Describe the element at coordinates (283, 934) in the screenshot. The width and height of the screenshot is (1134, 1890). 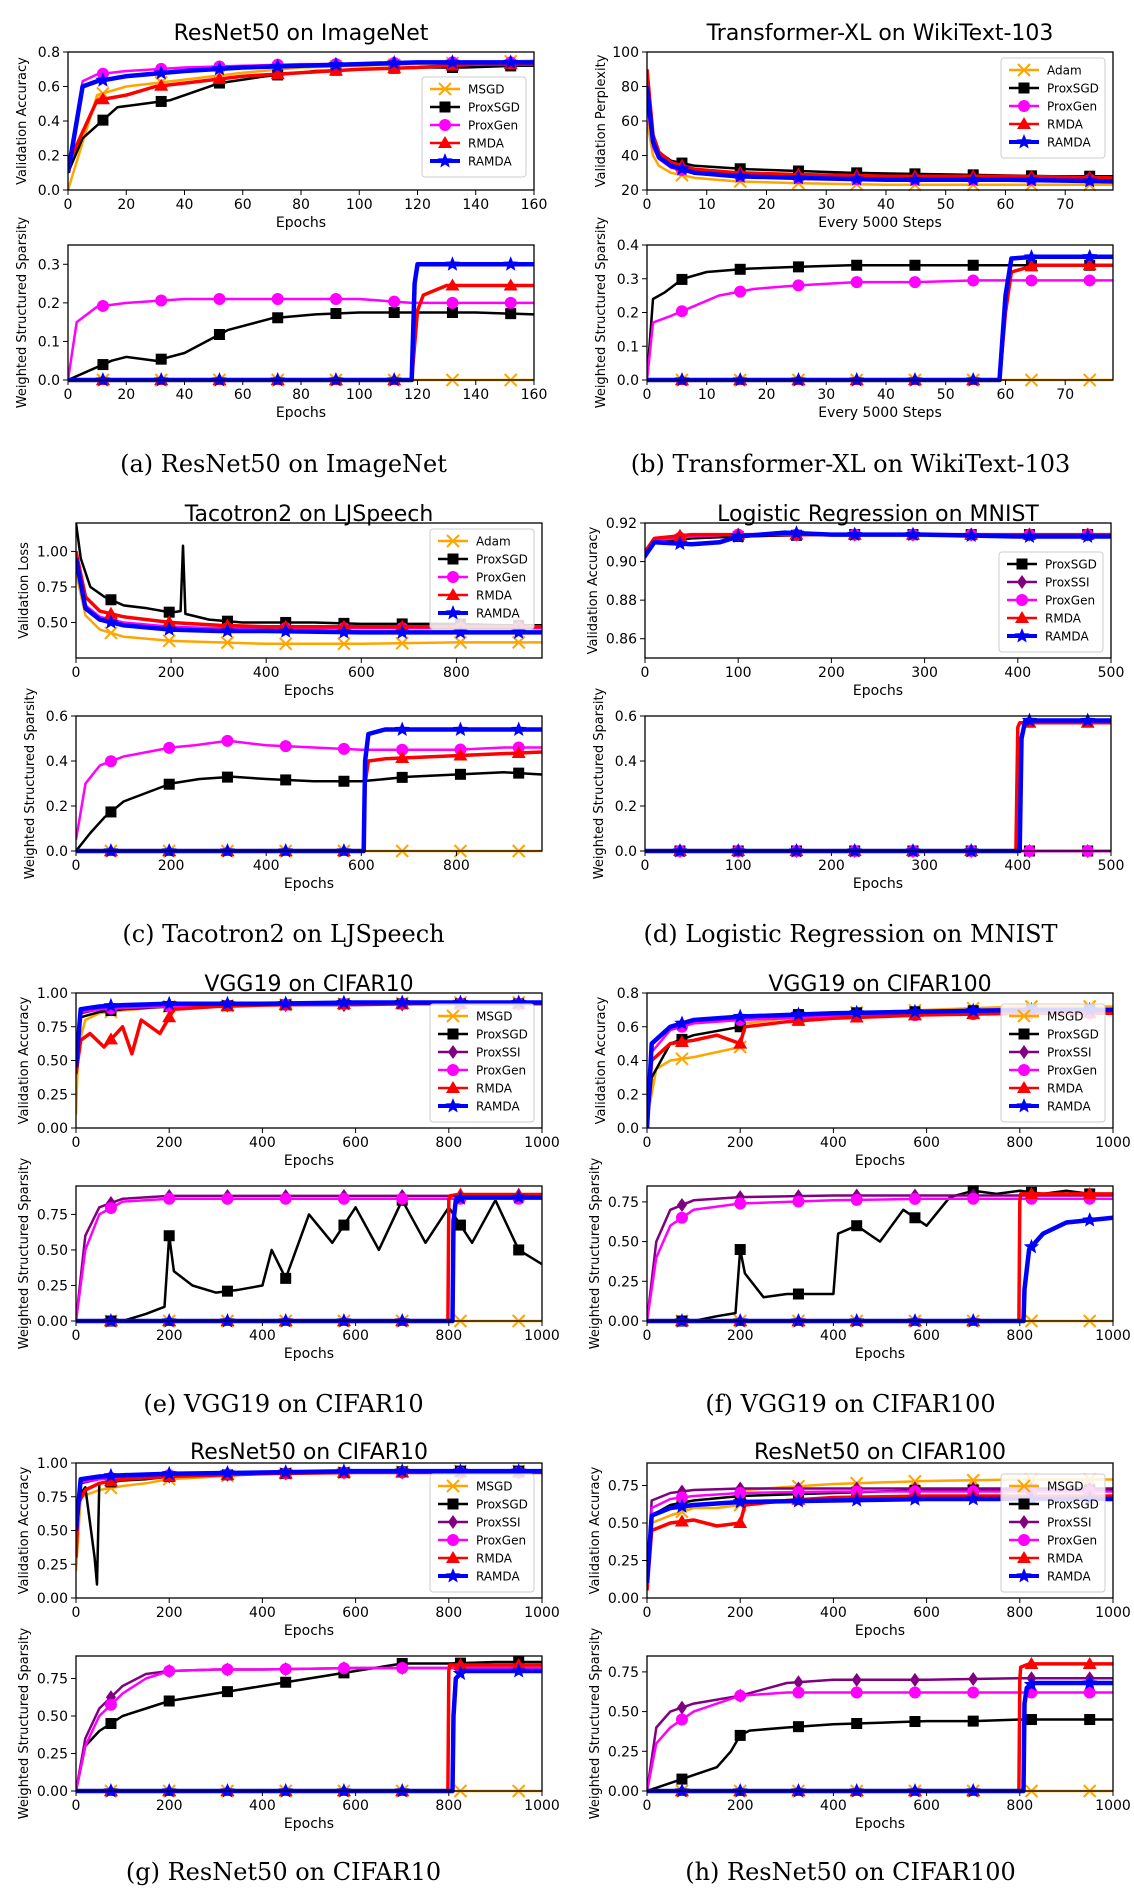
I see `caption-c: (c) Tacotron2 on LJSpeech` at that location.